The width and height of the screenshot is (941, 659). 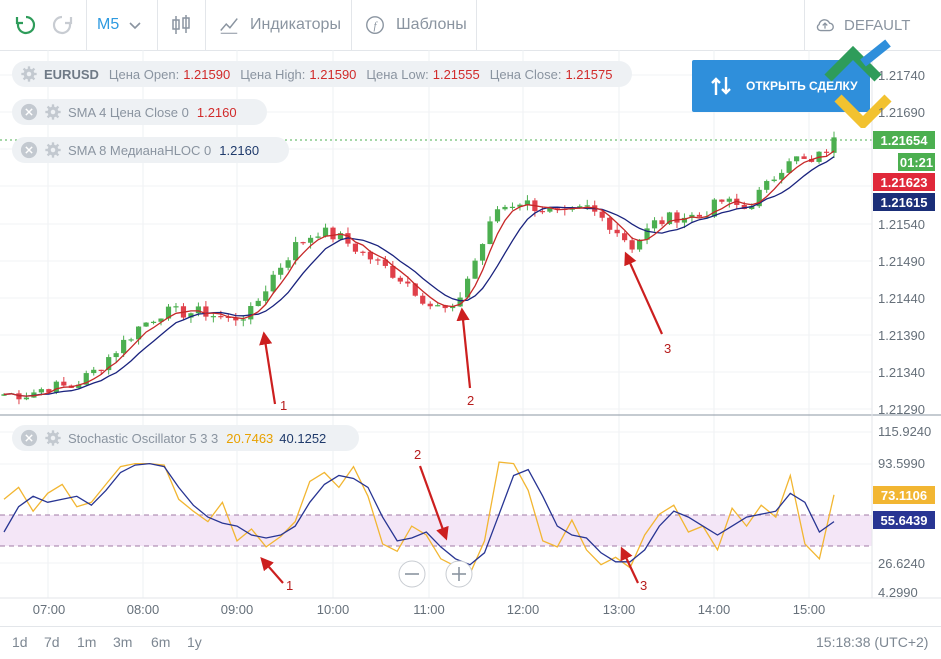 I want to click on legend-high-value: 1.21590, so click(x=333, y=74).